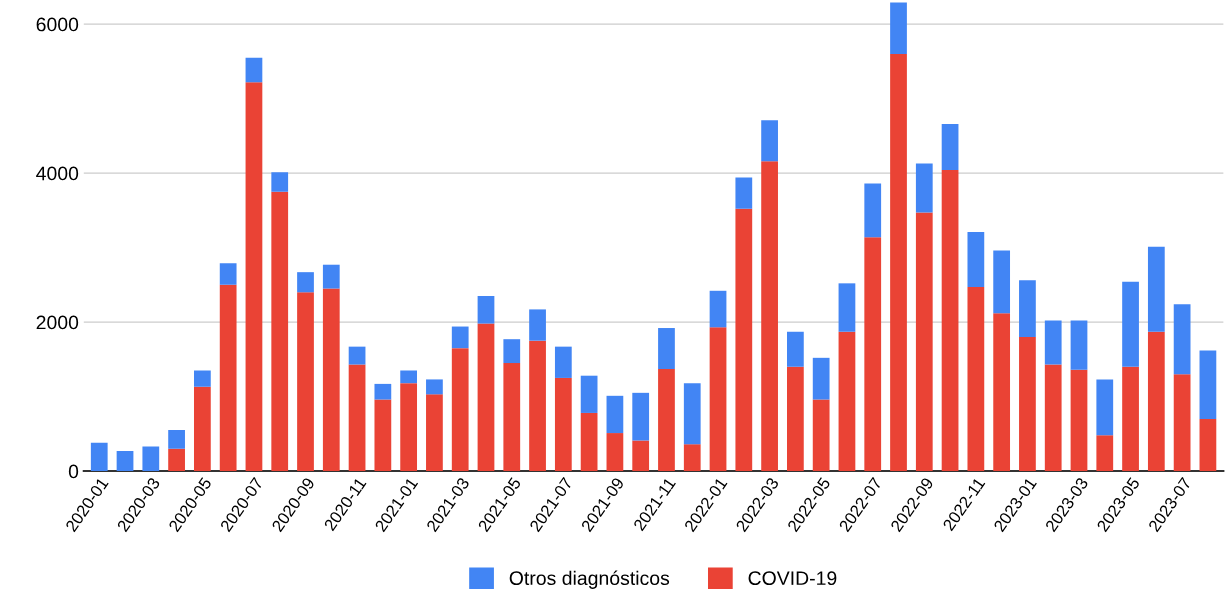 The width and height of the screenshot is (1232, 594). What do you see at coordinates (57, 173) in the screenshot?
I see `y-tick-label: 4000` at bounding box center [57, 173].